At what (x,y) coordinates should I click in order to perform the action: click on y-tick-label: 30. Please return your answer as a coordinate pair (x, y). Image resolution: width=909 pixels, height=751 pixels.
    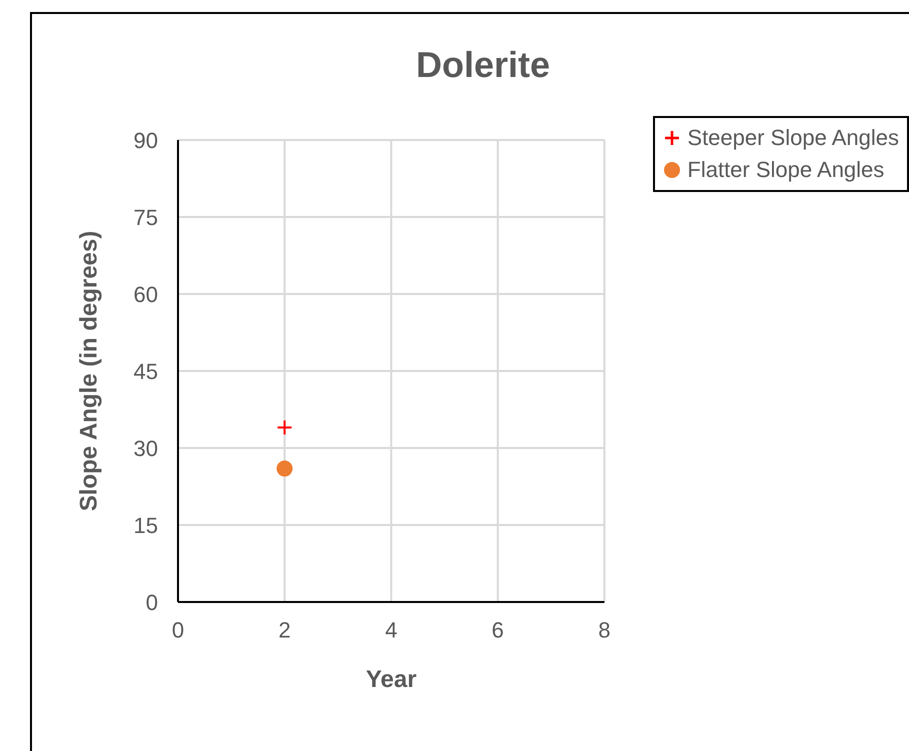
    Looking at the image, I should click on (146, 448).